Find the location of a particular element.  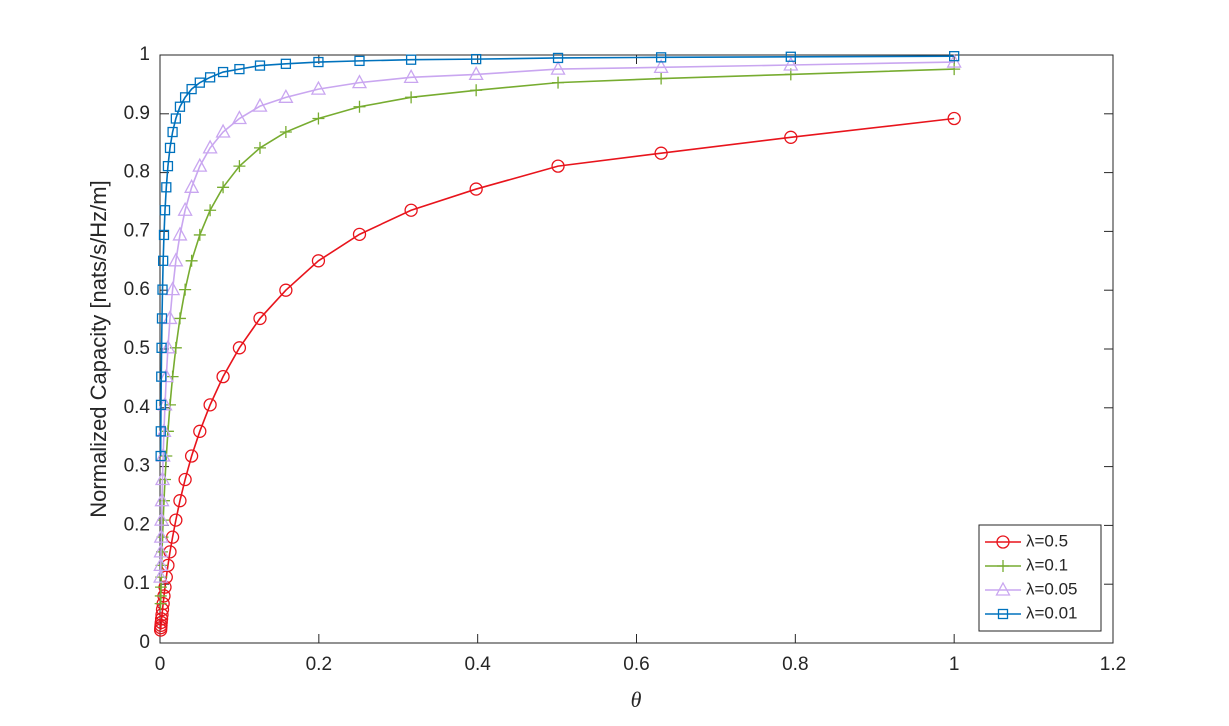

legend-label: λ=0.01 is located at coordinates (1052, 612).